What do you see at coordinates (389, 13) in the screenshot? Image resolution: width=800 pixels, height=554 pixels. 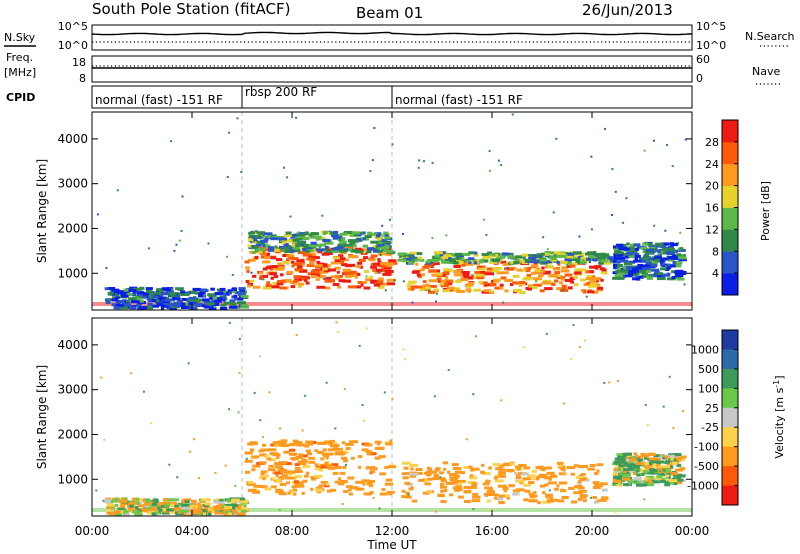 I see `beam-label: Beam 01` at bounding box center [389, 13].